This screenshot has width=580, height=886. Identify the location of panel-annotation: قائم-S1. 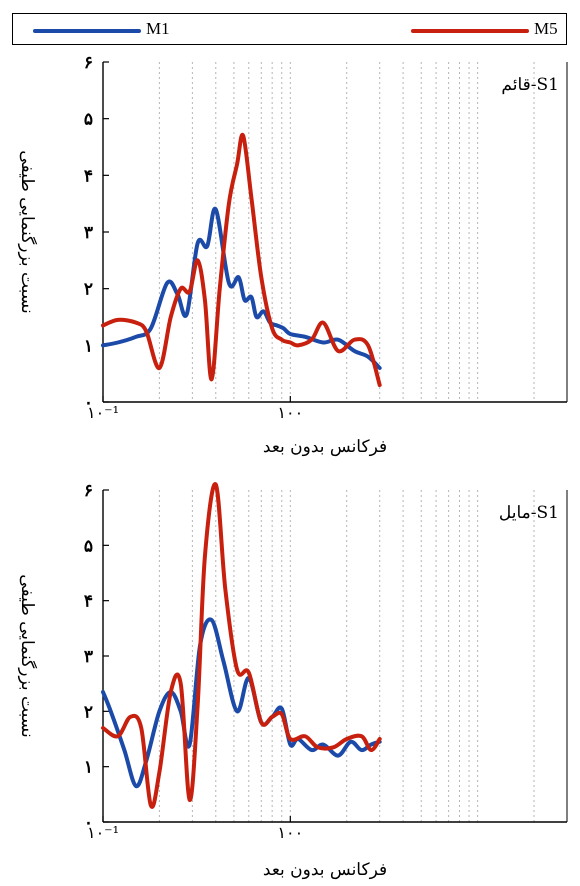
(530, 85).